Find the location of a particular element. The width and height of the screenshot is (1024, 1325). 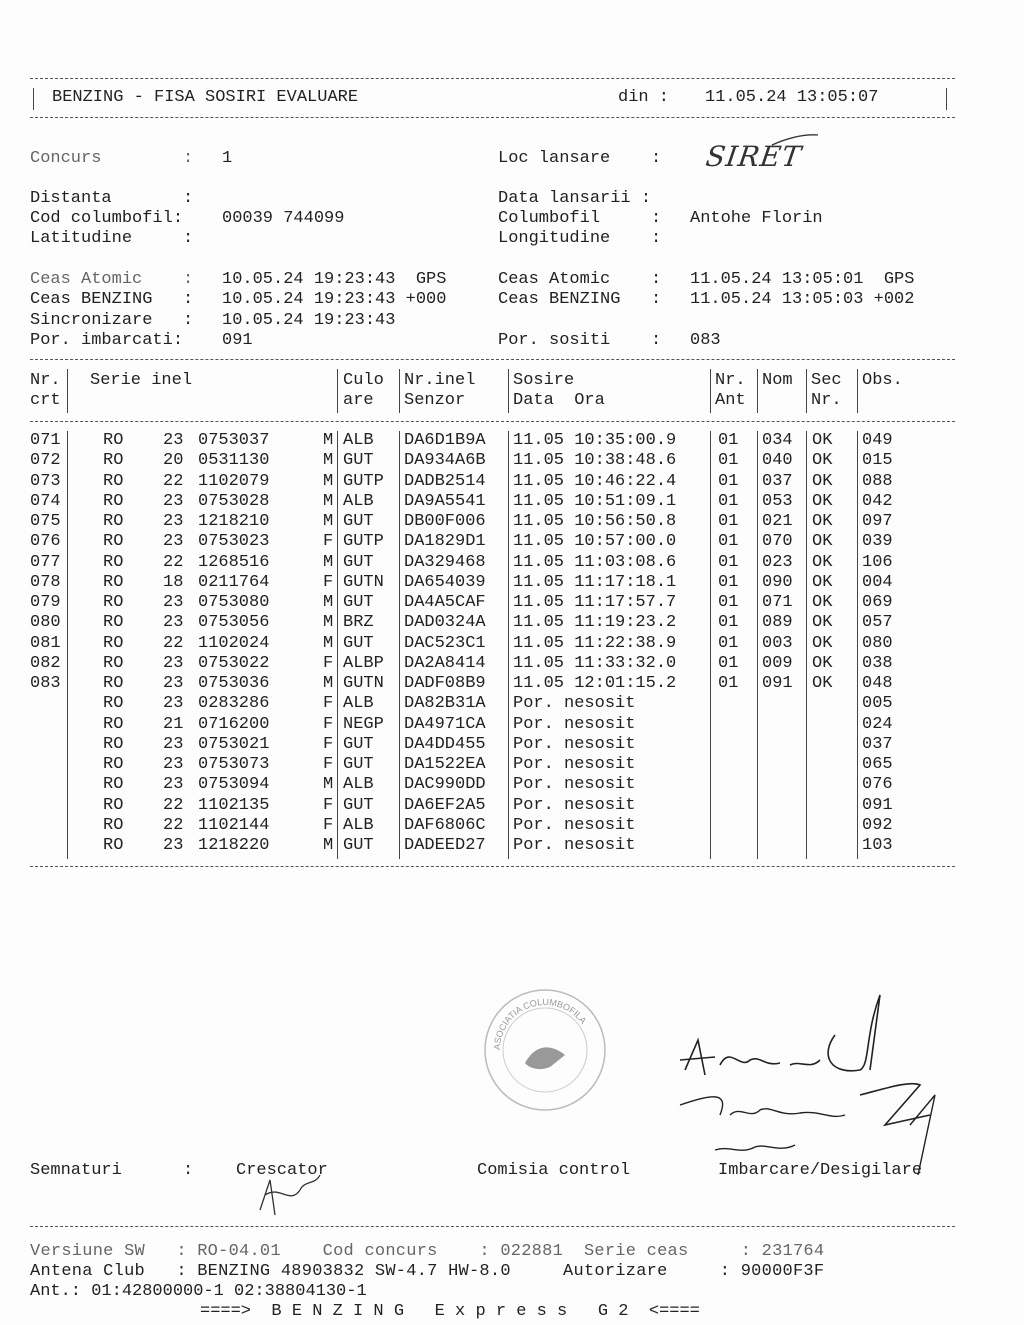

table-cell: 1102079 is located at coordinates (234, 481).